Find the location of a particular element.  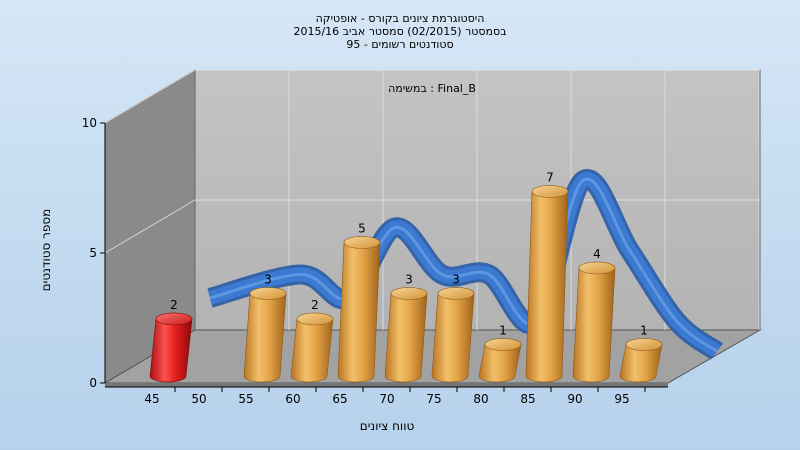

y-tick-label: 5 is located at coordinates (93, 253).